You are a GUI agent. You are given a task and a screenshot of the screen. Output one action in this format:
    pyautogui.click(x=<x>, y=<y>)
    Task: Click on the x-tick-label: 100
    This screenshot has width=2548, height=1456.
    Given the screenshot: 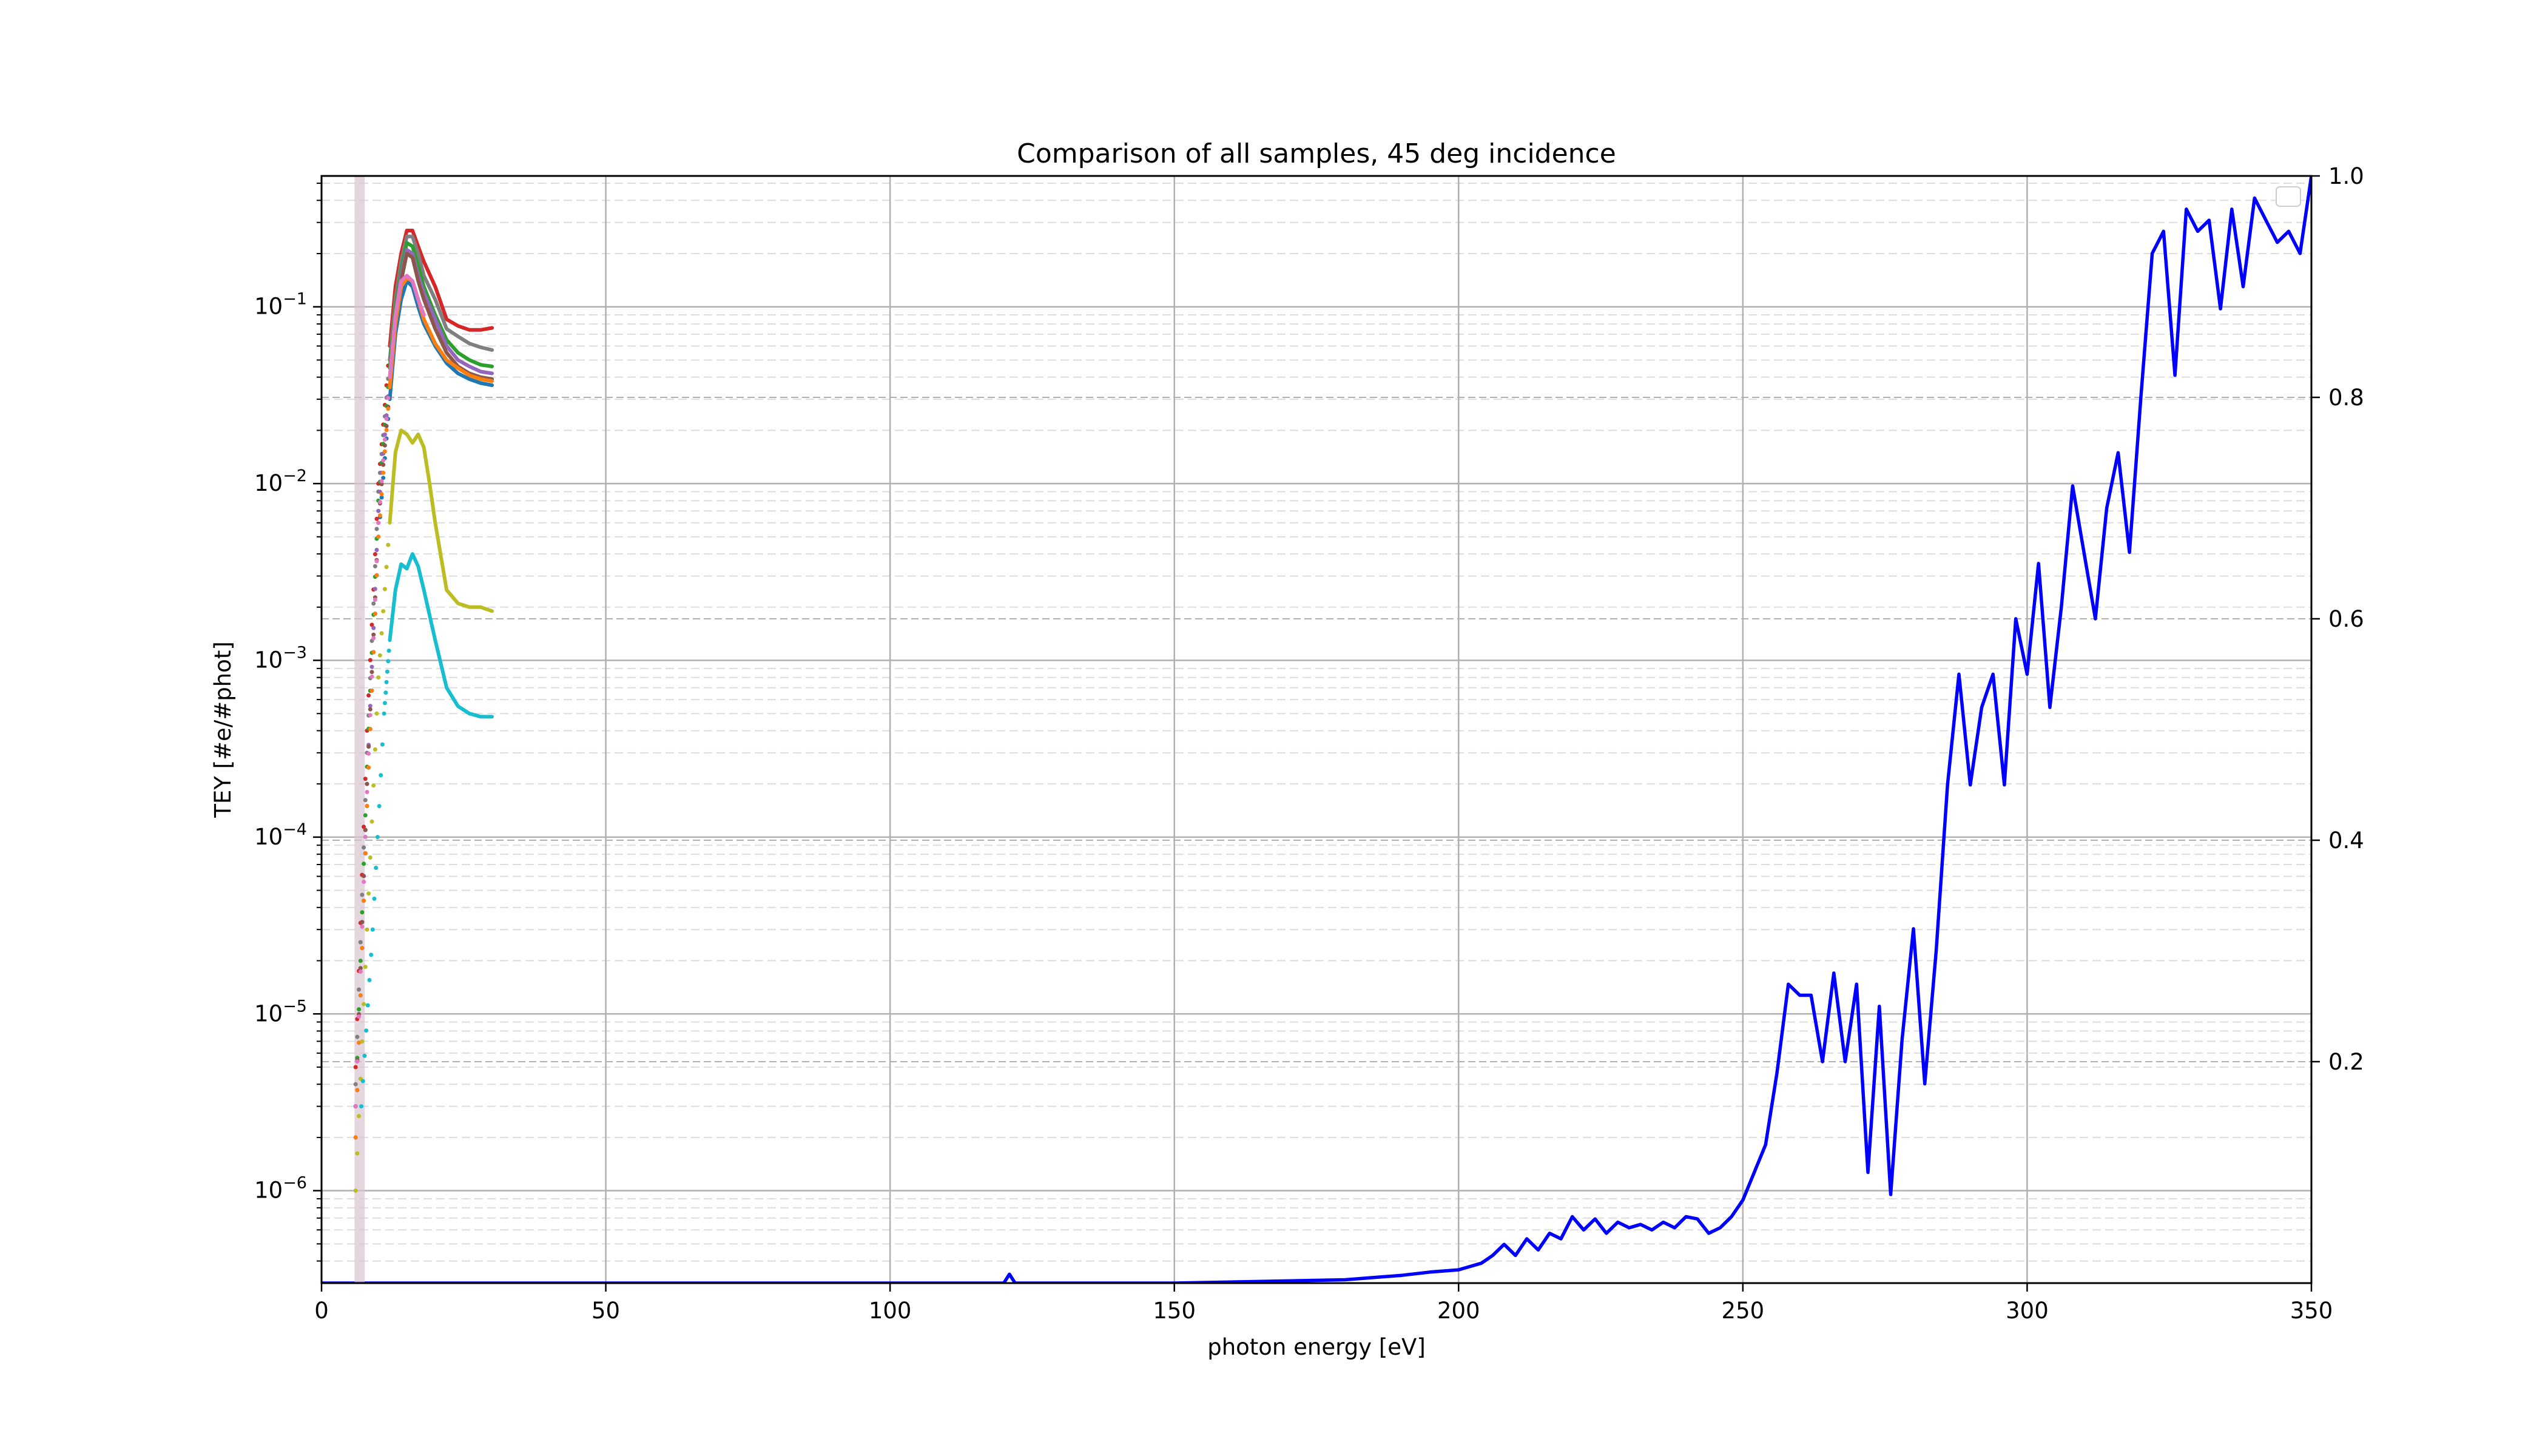 What is the action you would take?
    pyautogui.click(x=890, y=1311)
    